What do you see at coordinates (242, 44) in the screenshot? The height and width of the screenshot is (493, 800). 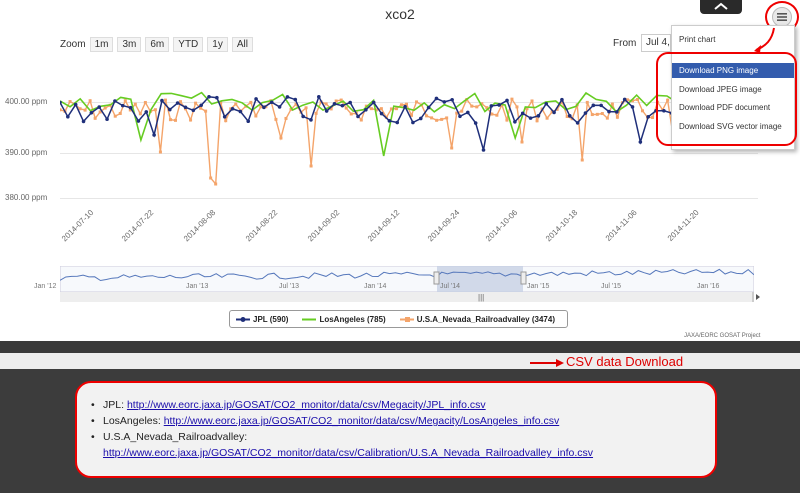 I see `zoom-all-button: All` at bounding box center [242, 44].